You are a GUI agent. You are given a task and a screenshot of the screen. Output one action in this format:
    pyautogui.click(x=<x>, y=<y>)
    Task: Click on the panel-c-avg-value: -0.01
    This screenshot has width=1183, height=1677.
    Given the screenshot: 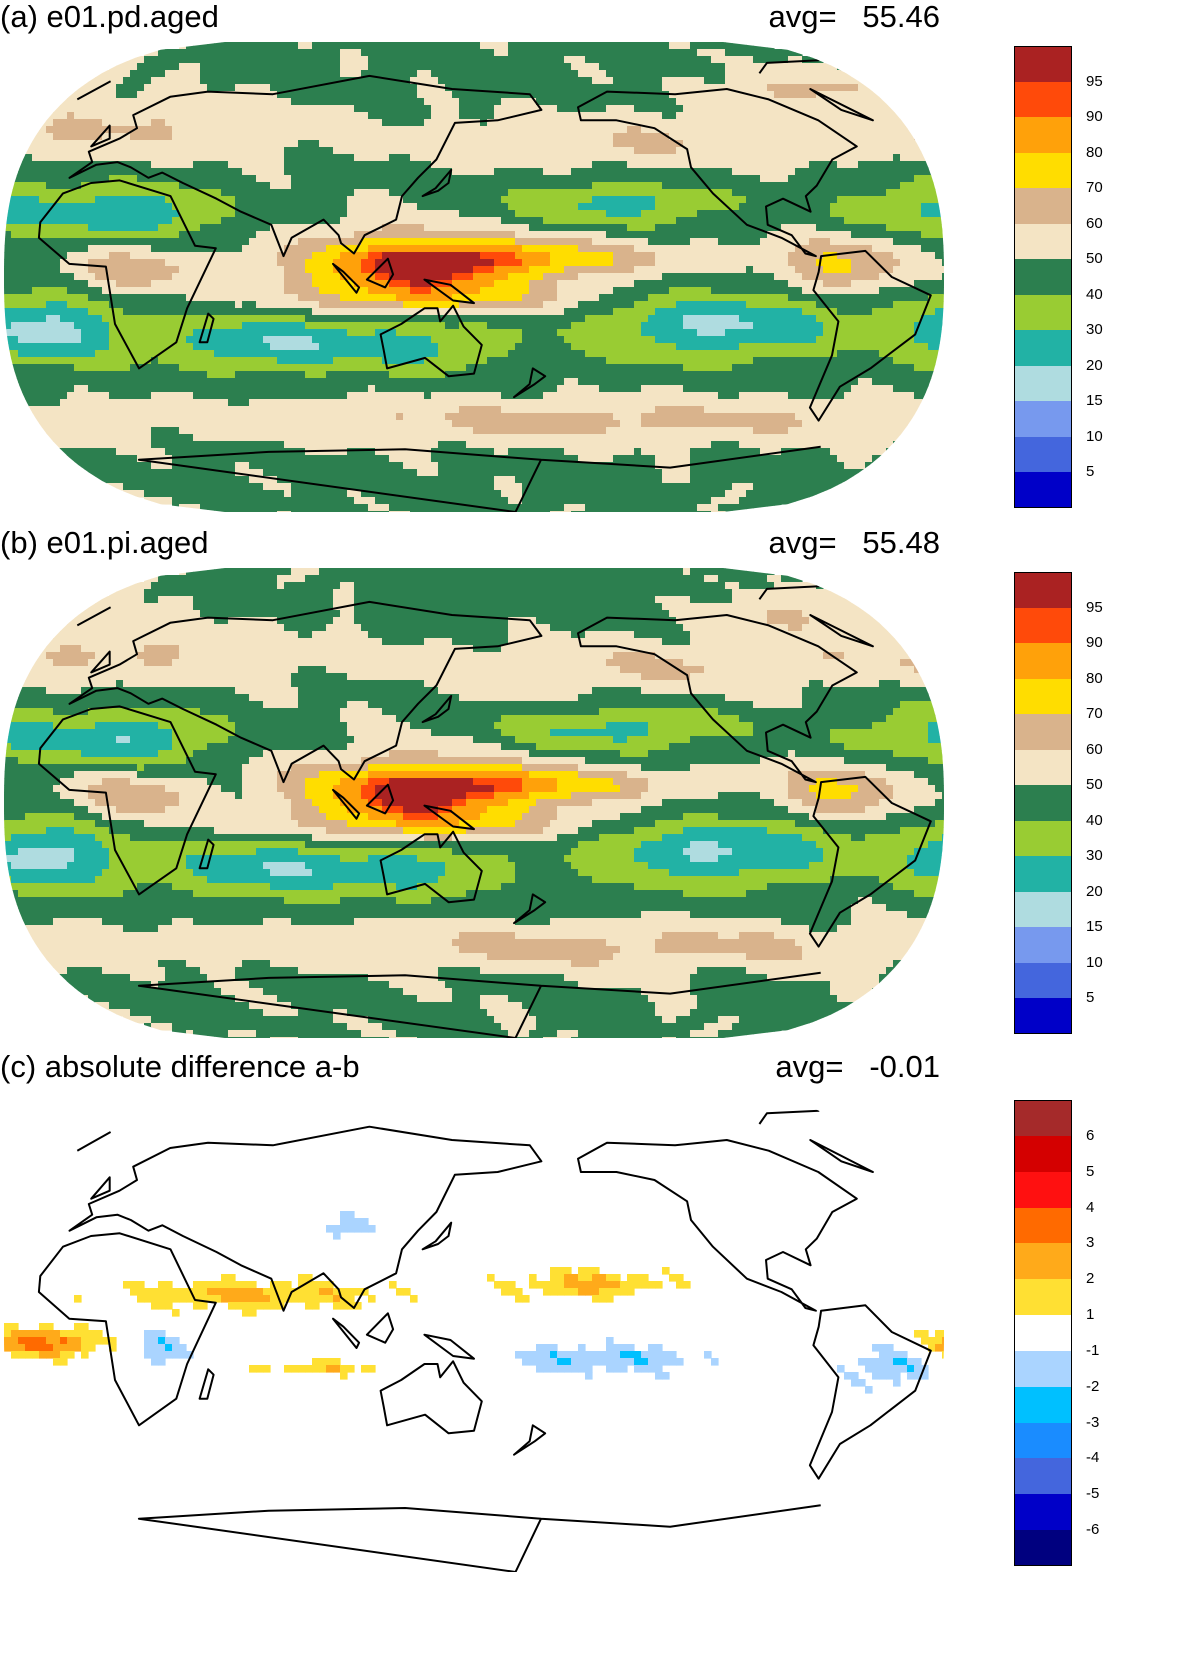 What is the action you would take?
    pyautogui.click(x=904, y=1066)
    